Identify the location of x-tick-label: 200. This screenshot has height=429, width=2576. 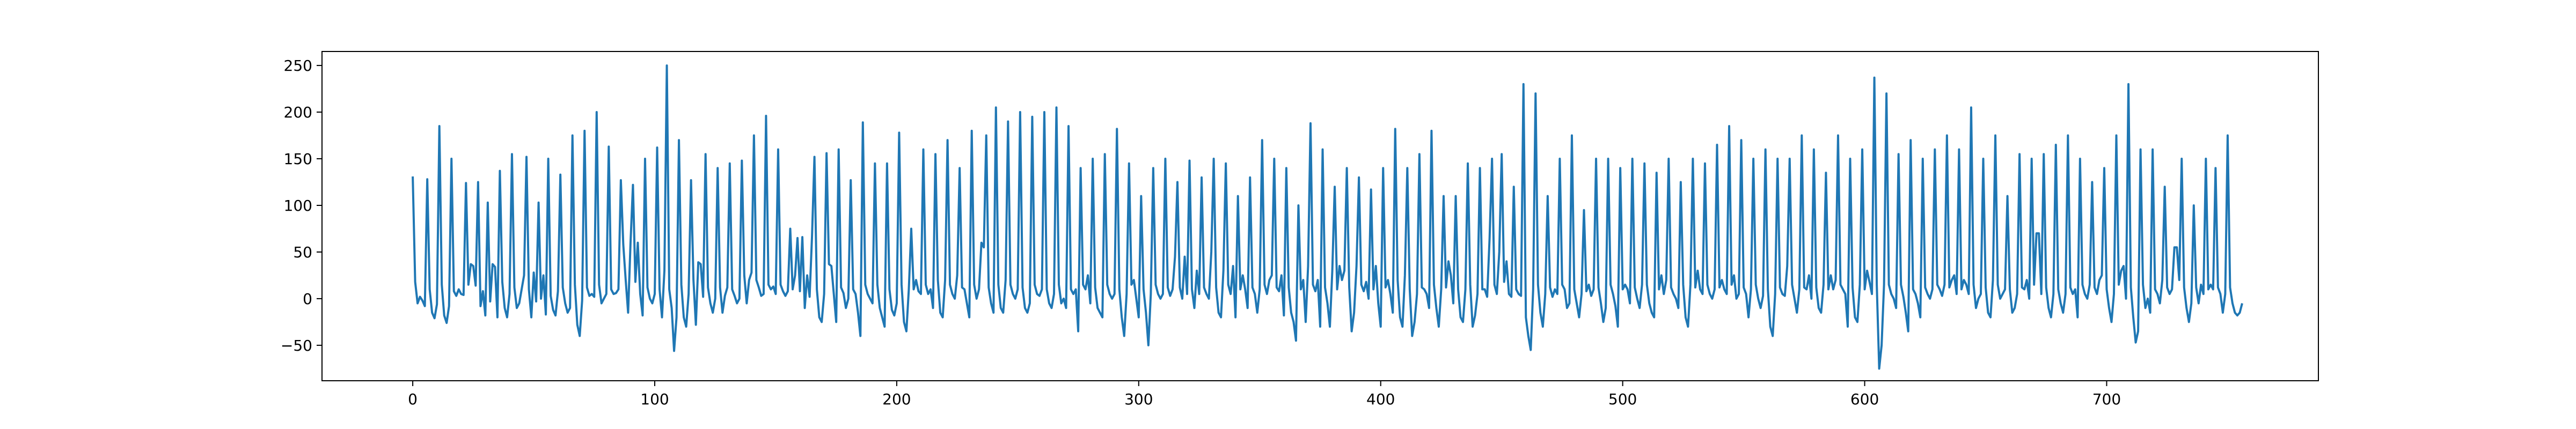
(896, 399).